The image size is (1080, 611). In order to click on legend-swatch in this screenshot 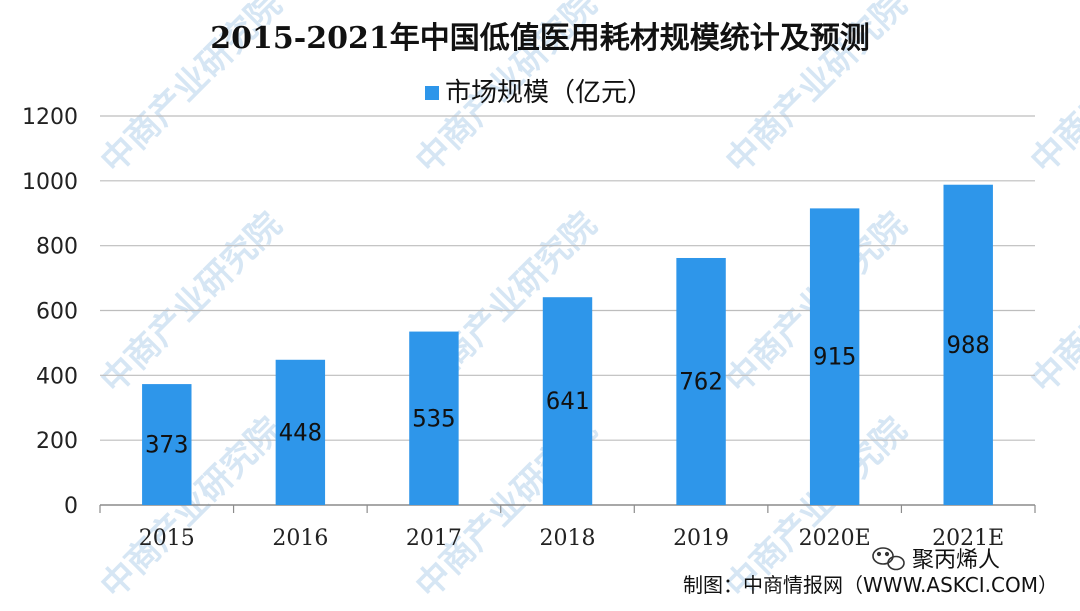, I will do `click(432, 93)`.